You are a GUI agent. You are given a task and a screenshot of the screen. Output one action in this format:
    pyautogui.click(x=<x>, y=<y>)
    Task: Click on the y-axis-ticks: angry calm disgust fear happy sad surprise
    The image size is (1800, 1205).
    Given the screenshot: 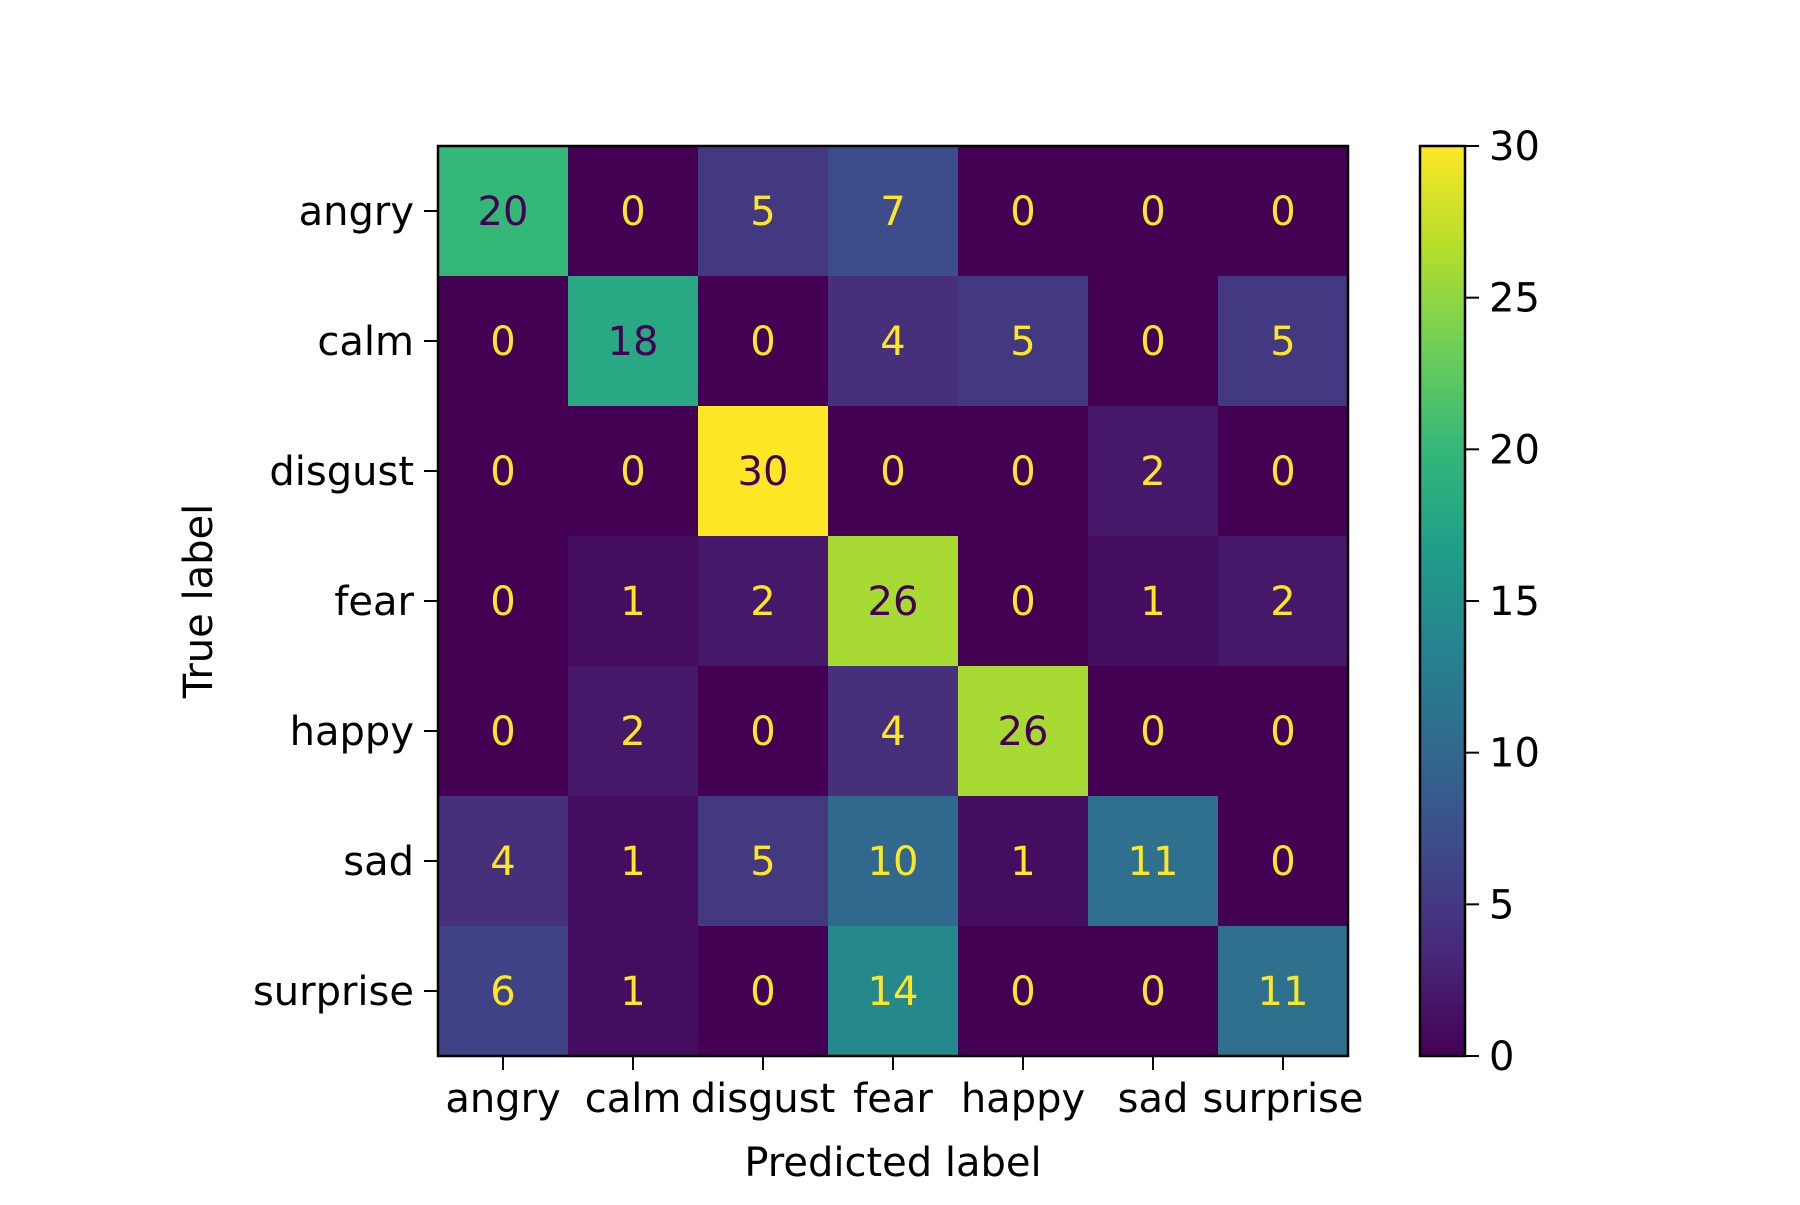 What is the action you would take?
    pyautogui.click(x=345, y=602)
    